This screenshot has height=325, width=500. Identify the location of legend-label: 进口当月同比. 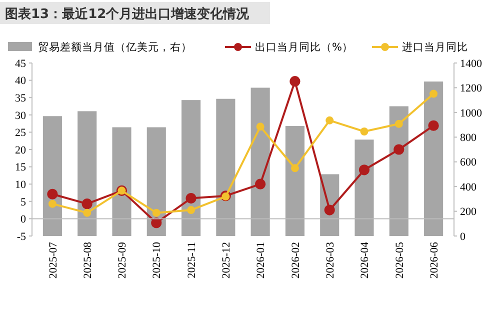
(435, 47).